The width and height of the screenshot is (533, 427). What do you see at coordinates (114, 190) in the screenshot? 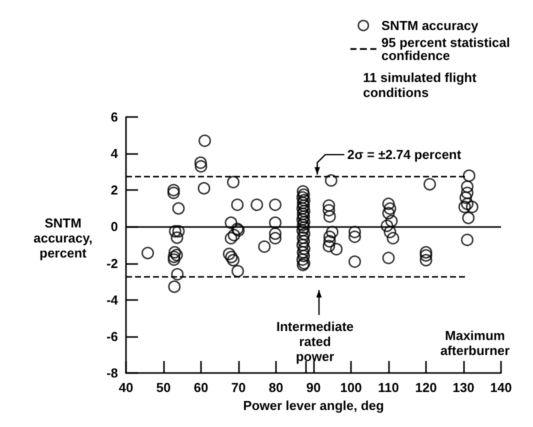
I see `y-tick-label: 2` at bounding box center [114, 190].